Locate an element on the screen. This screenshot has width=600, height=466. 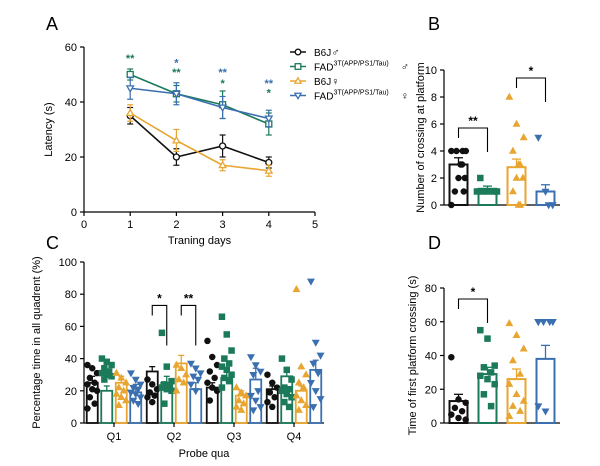
legend-sex-symbol: ♀ is located at coordinates (405, 97).